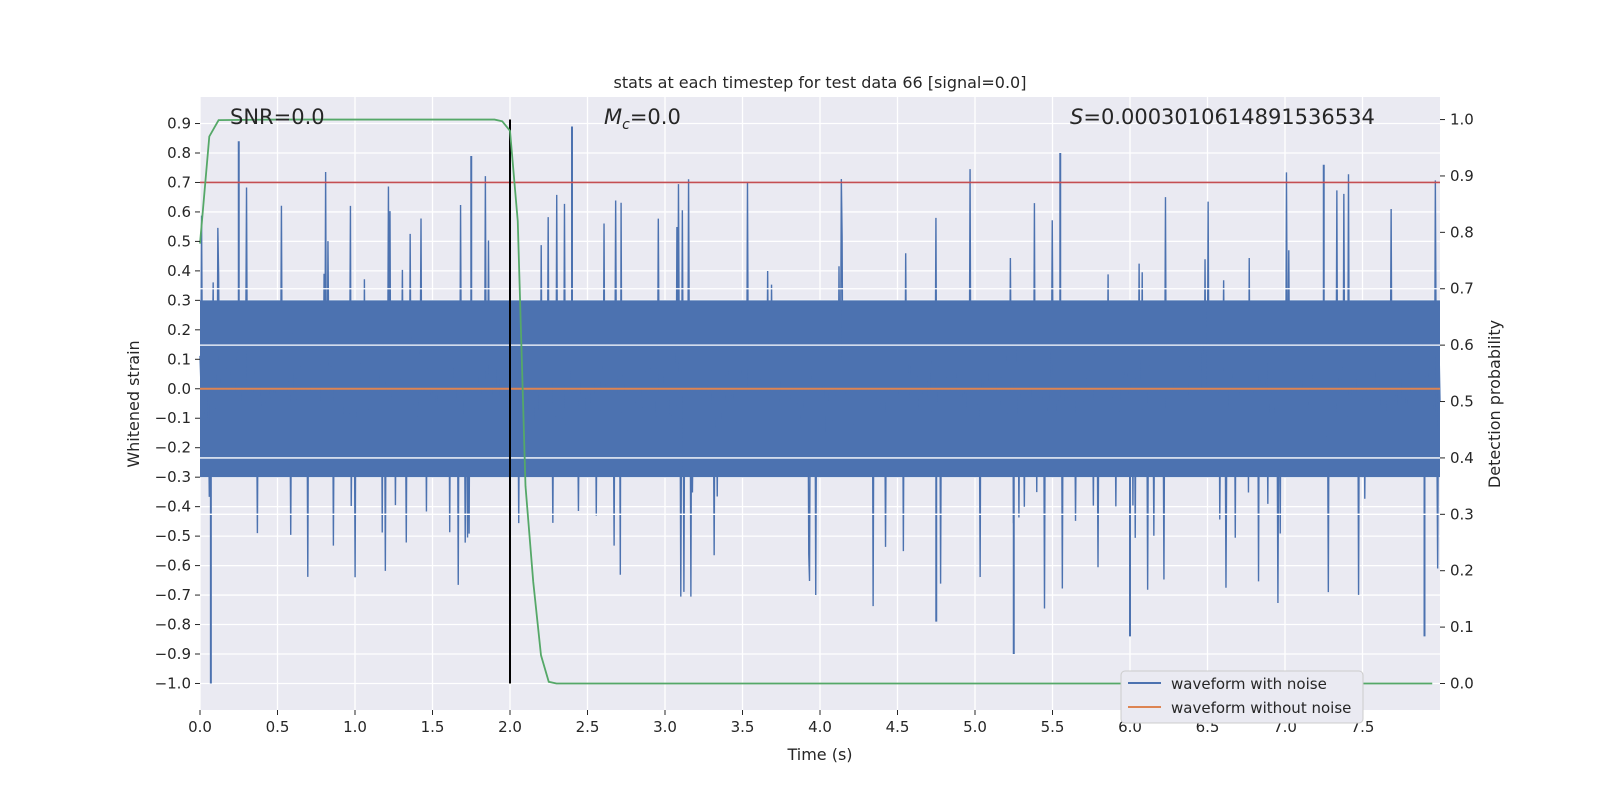 The height and width of the screenshot is (800, 1600). Describe the element at coordinates (820, 727) in the screenshot. I see `x-tick-label: 4.0` at that location.